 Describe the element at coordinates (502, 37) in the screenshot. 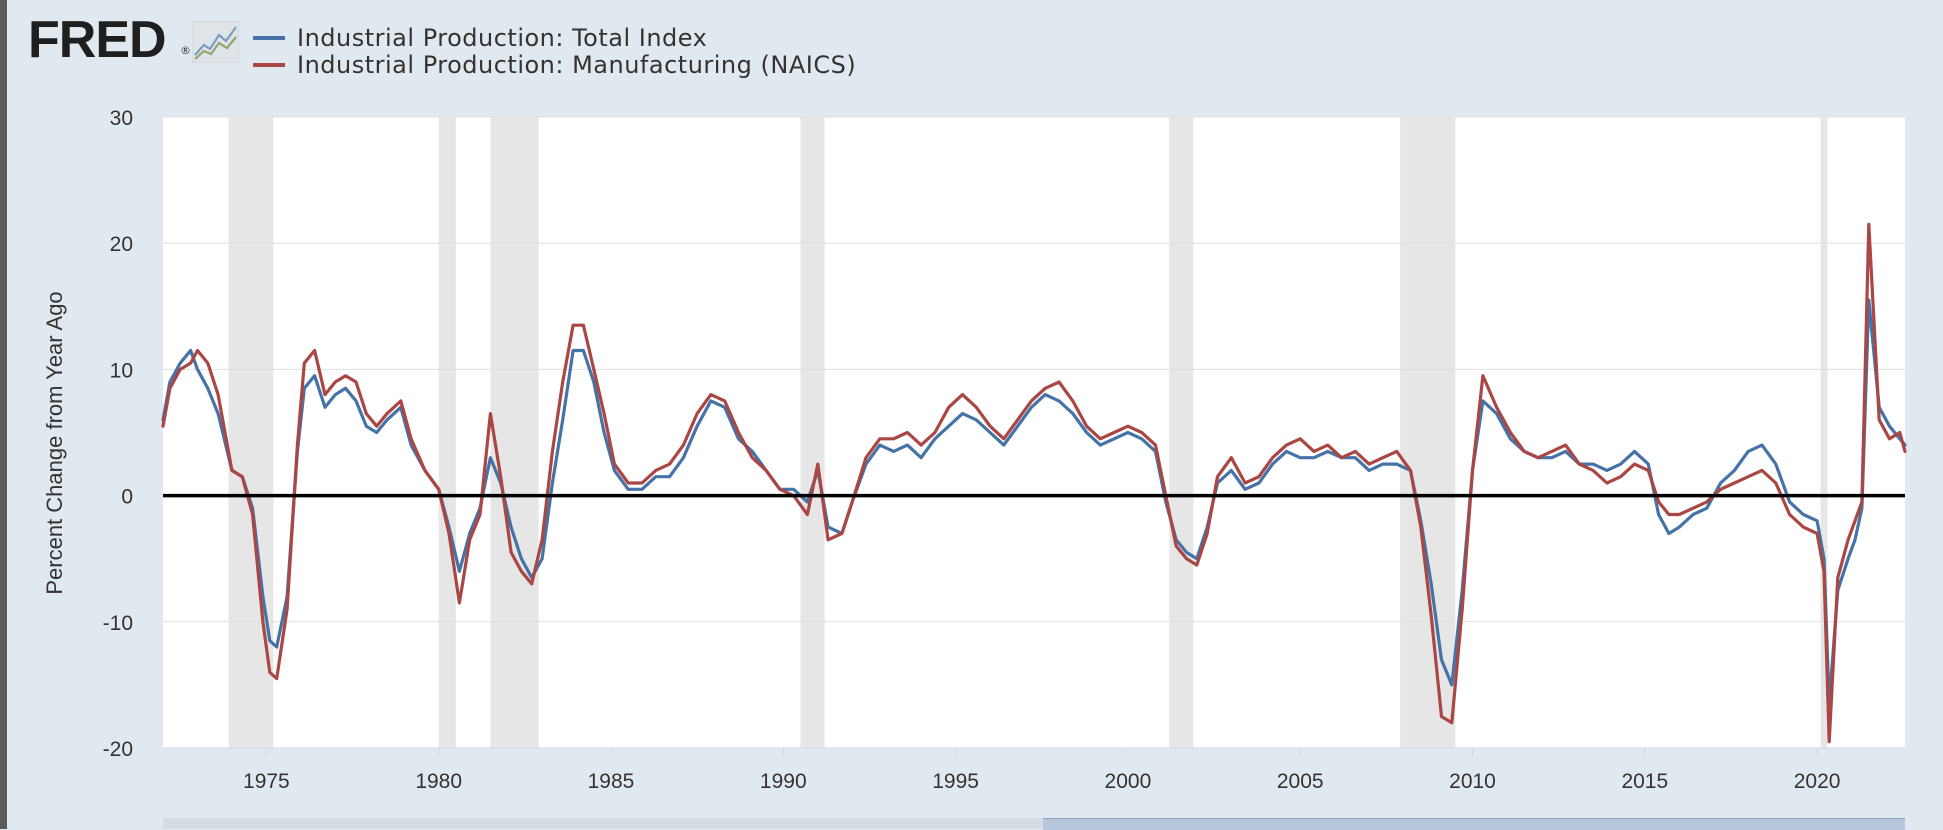

I see `legend-label-total: Industrial Production: Total Index` at that location.